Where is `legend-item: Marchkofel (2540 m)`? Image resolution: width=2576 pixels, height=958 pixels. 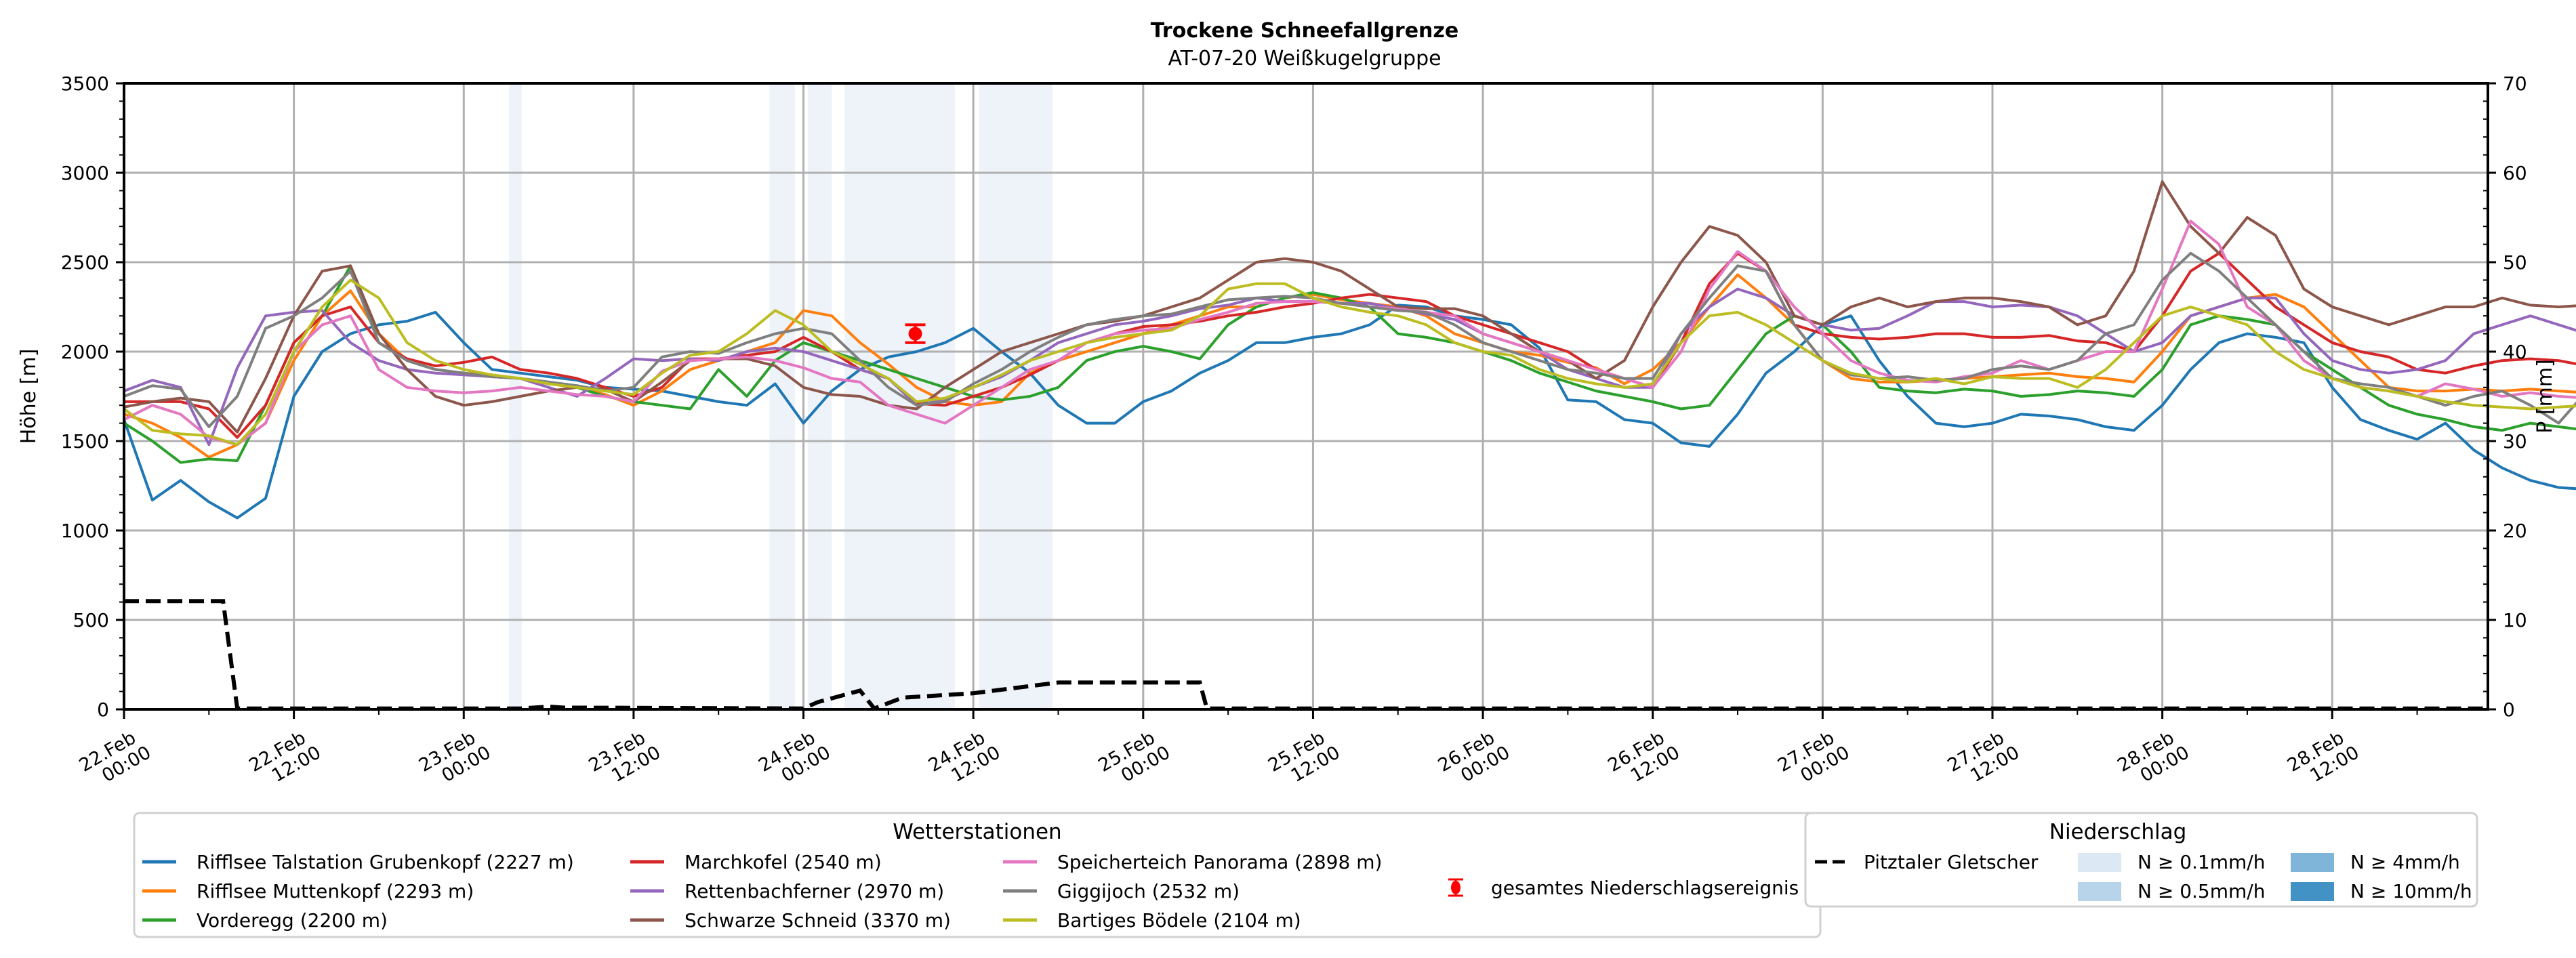
legend-item: Marchkofel (2540 m) is located at coordinates (756, 862).